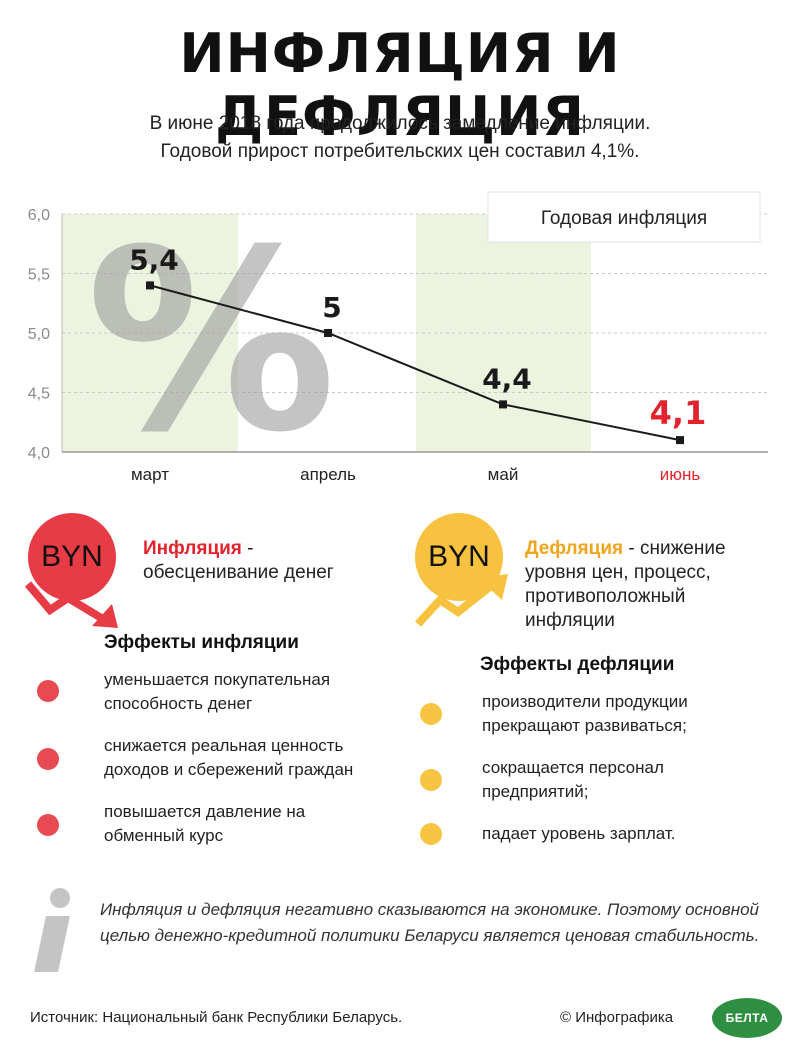 The image size is (800, 1054). Describe the element at coordinates (680, 474) in the screenshot. I see `x-tick-label: июнь` at that location.